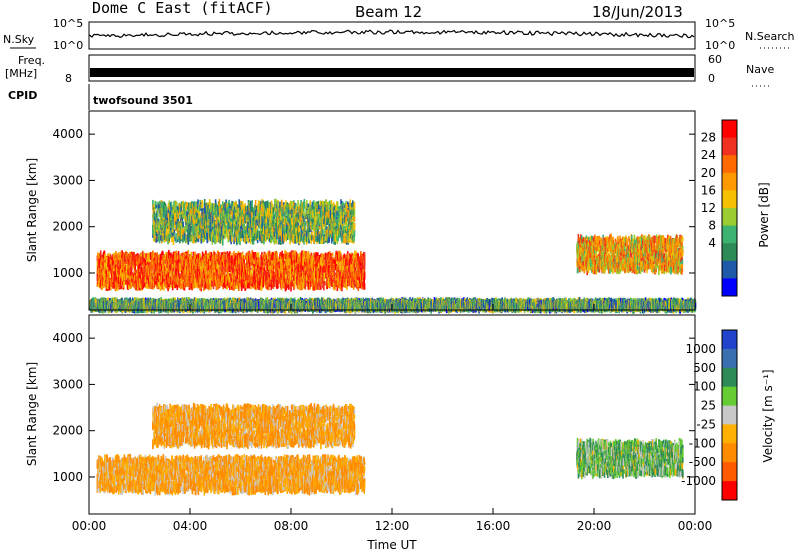 Image resolution: width=800 pixels, height=554 pixels. Describe the element at coordinates (392, 72) in the screenshot. I see `freq-trace` at that location.